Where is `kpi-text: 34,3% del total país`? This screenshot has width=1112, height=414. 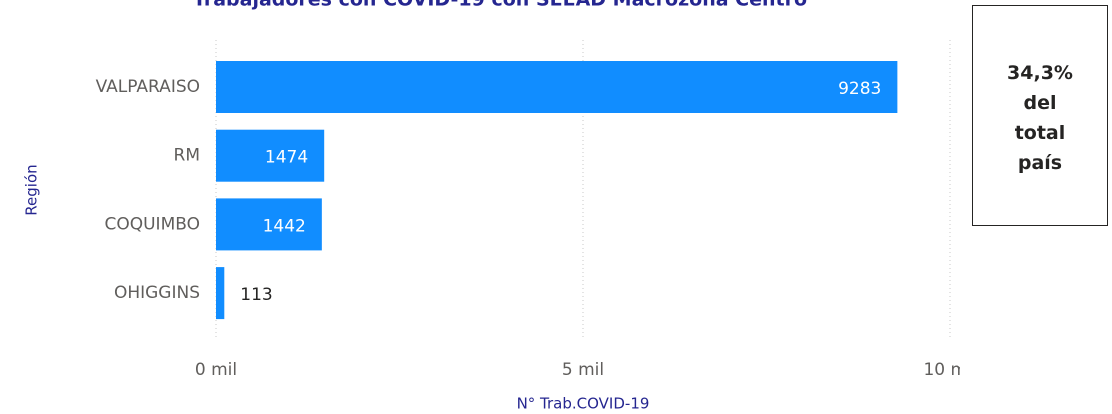 kpi-text: 34,3% del total país is located at coordinates (1040, 118).